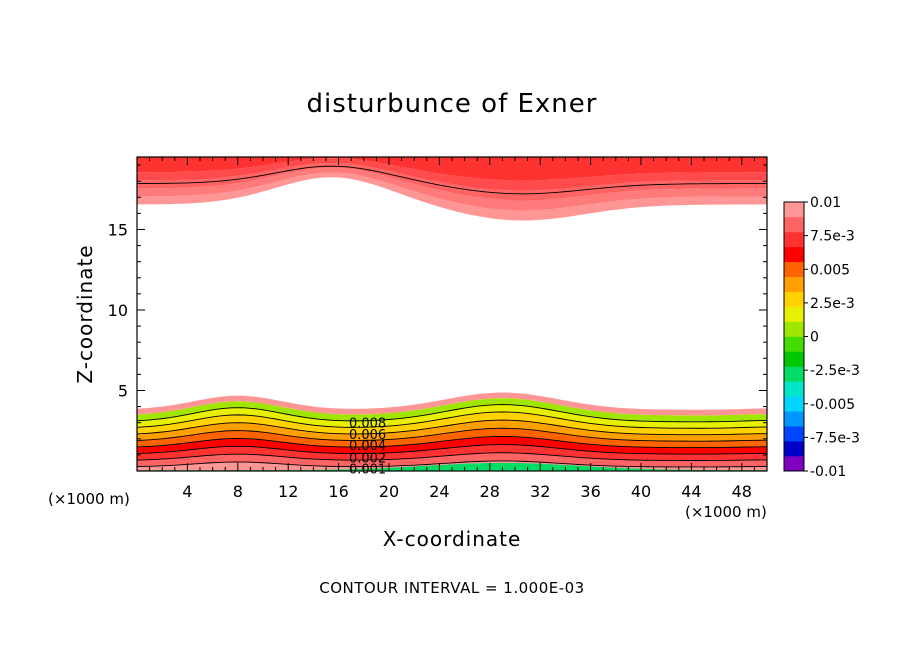  Describe the element at coordinates (439, 491) in the screenshot. I see `x-tick-label: 24` at that location.